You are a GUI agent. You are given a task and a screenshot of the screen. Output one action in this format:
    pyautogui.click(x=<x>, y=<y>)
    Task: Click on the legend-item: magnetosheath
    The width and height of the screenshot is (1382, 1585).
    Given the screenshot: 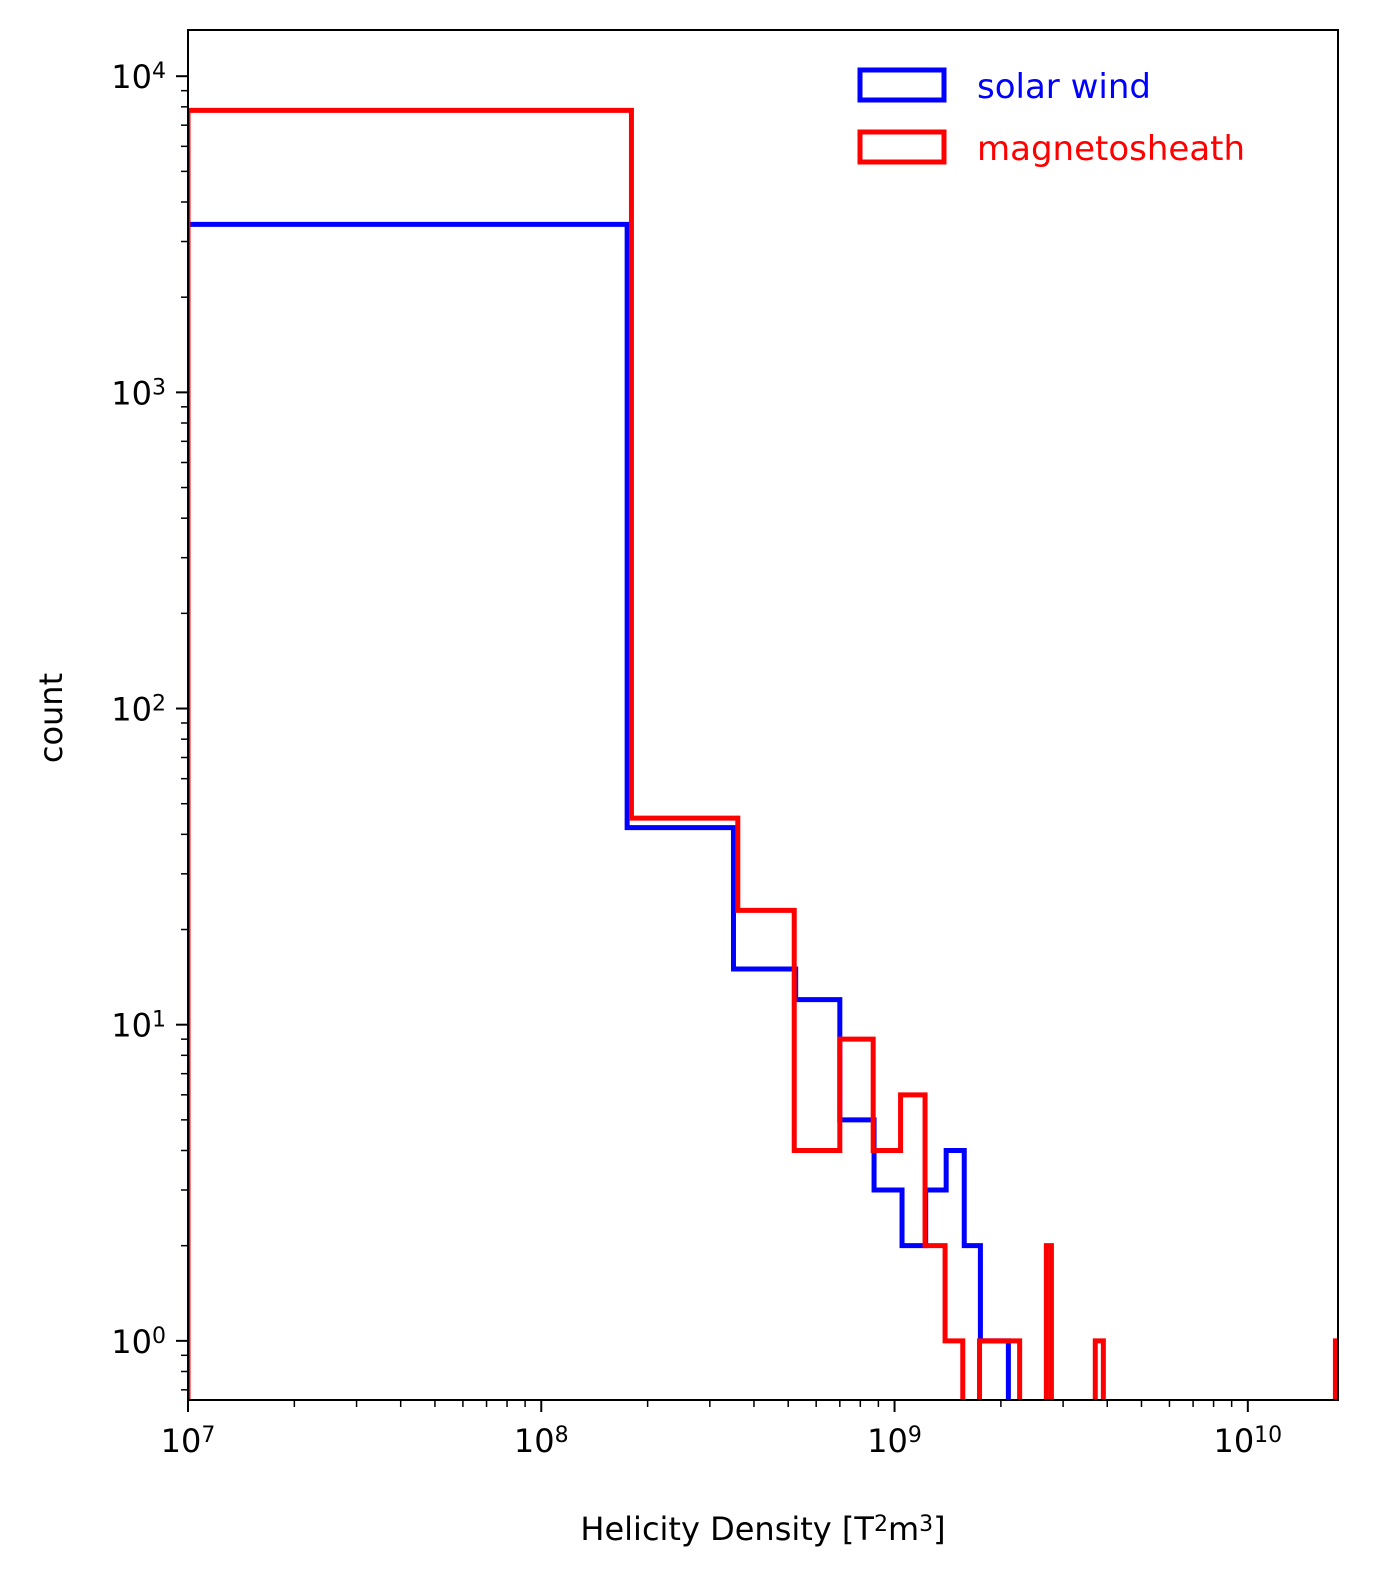 What is the action you would take?
    pyautogui.click(x=1051, y=149)
    